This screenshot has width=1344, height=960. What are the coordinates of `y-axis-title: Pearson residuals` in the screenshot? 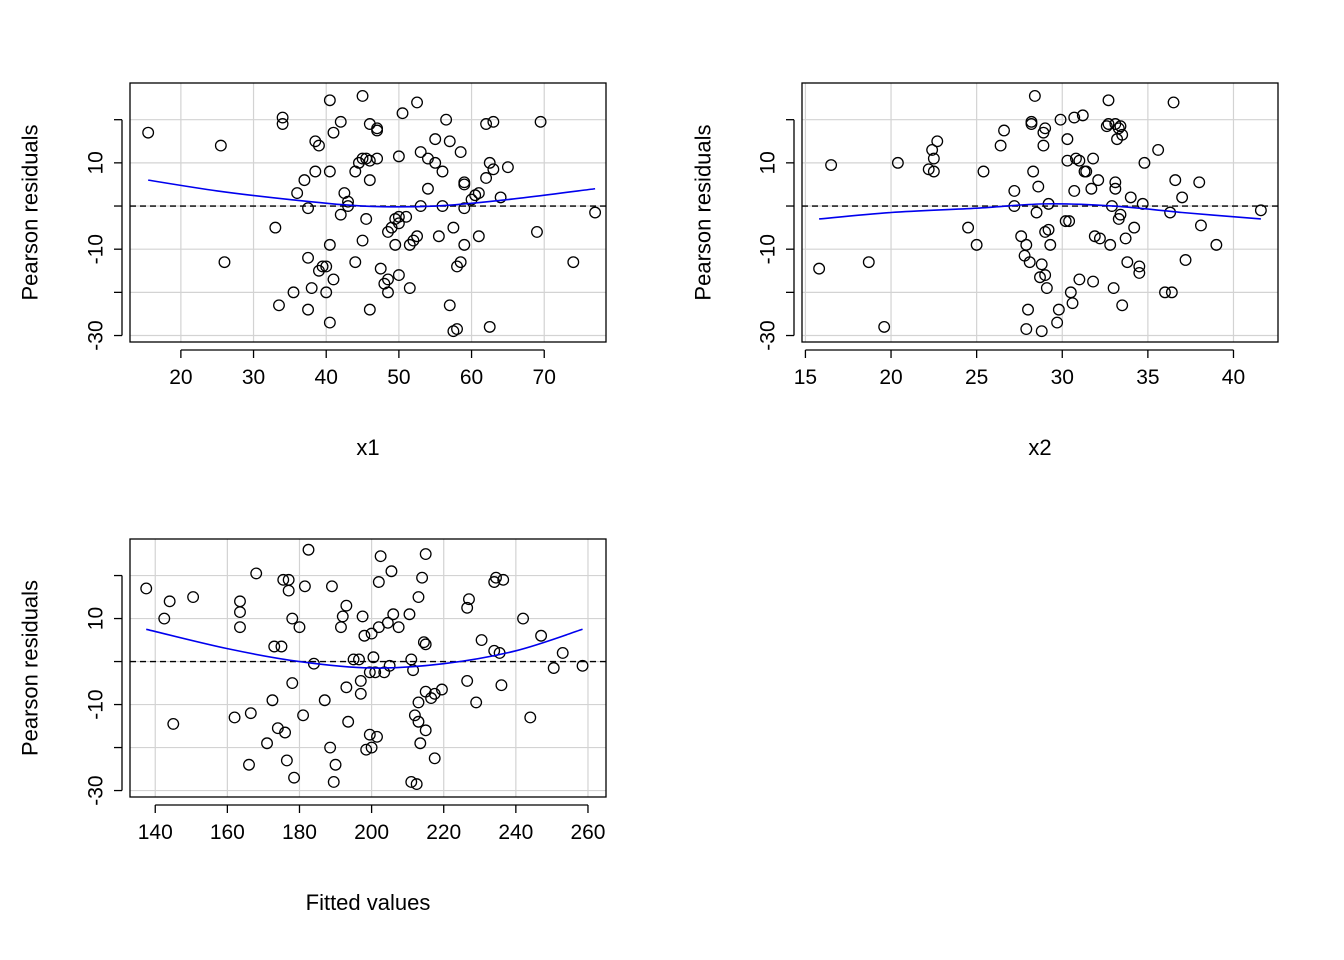 It's located at (703, 212).